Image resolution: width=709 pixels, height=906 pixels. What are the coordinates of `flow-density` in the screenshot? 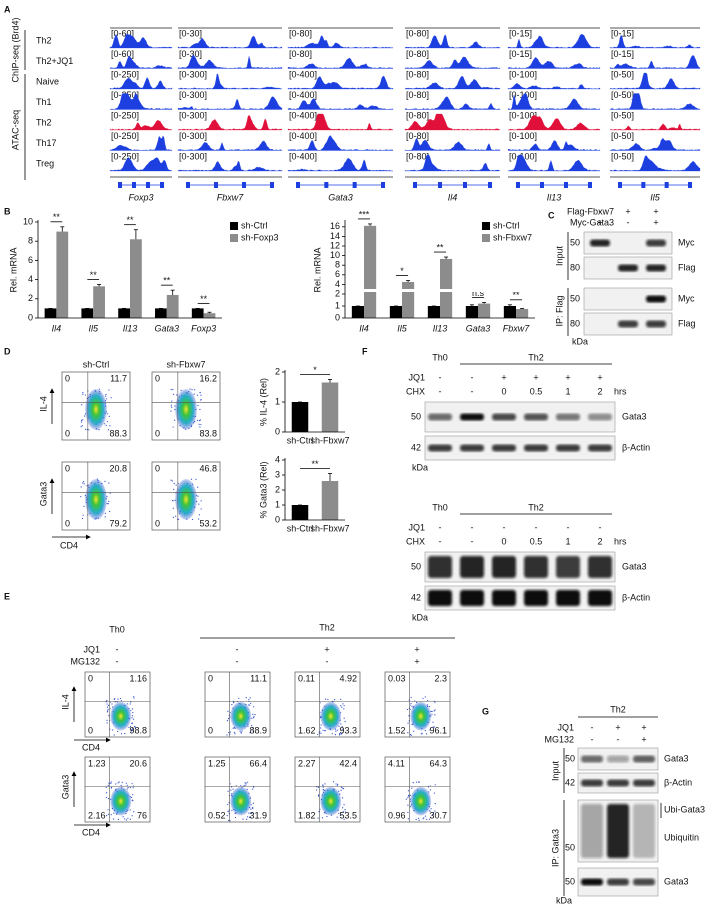 It's located at (241, 716).